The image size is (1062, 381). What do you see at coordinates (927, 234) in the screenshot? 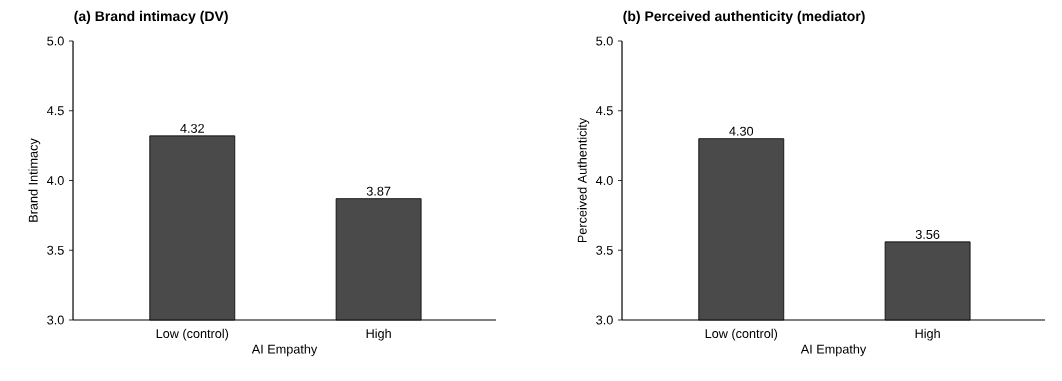
I see `data-label: 3.56` at bounding box center [927, 234].